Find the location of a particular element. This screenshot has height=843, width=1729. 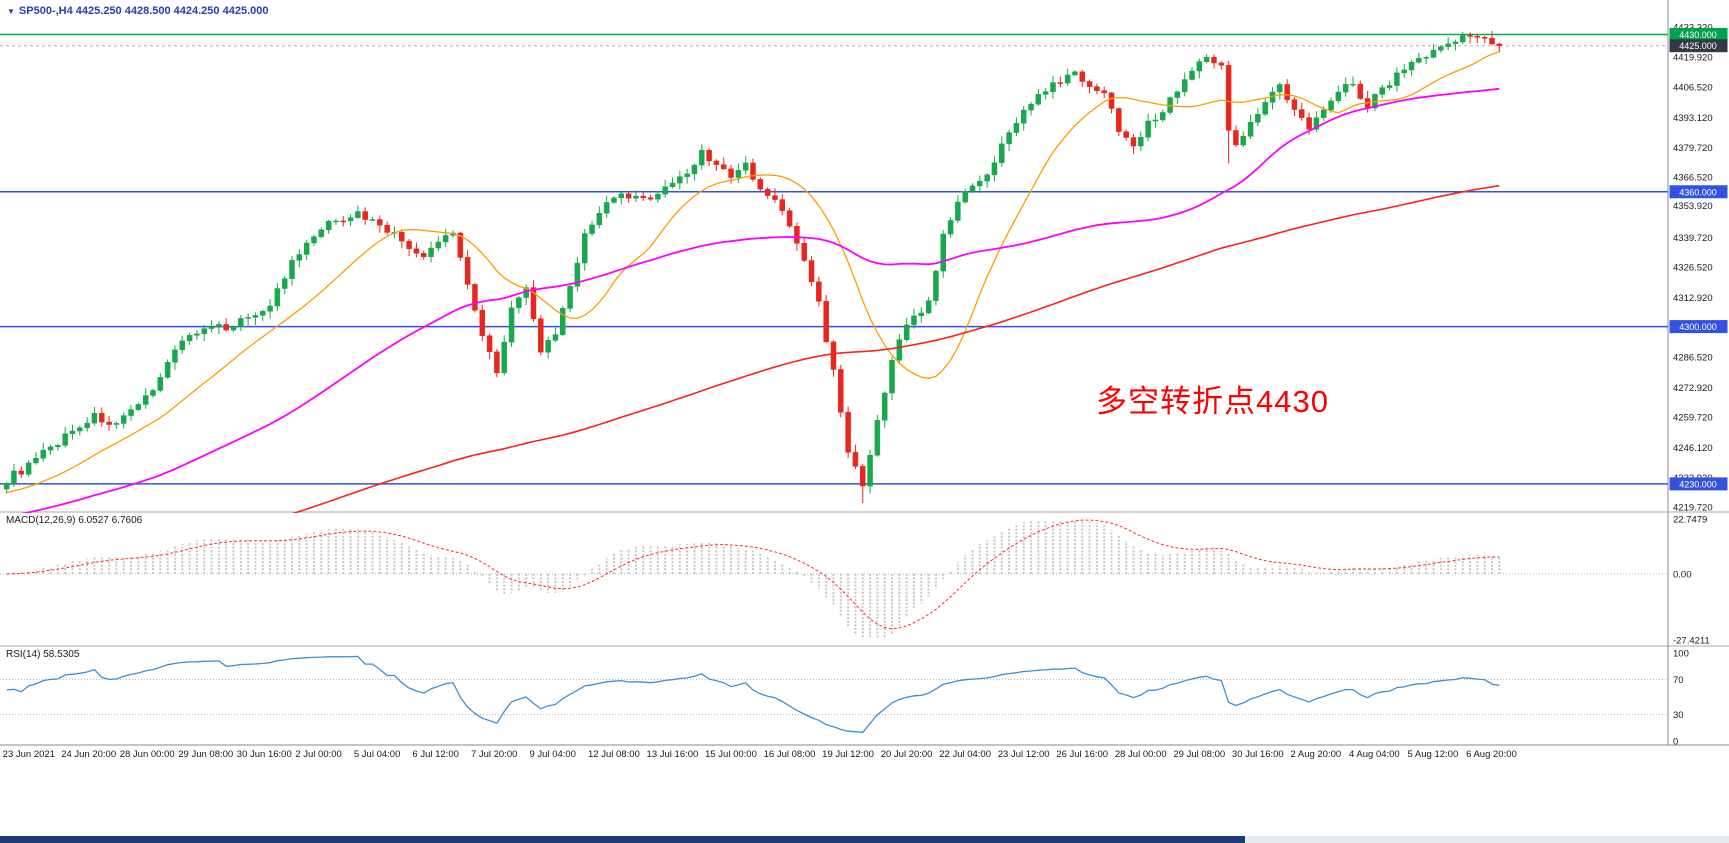

macd-histogram is located at coordinates (756, 579).